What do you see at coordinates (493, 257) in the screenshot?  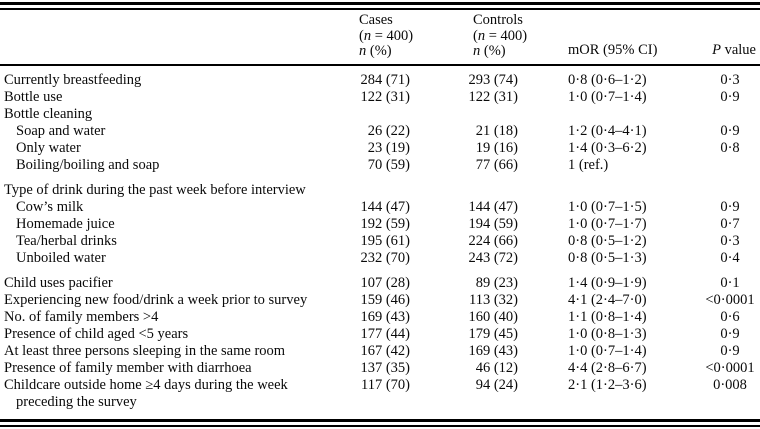 I see `cell-controls: 243 (72)` at bounding box center [493, 257].